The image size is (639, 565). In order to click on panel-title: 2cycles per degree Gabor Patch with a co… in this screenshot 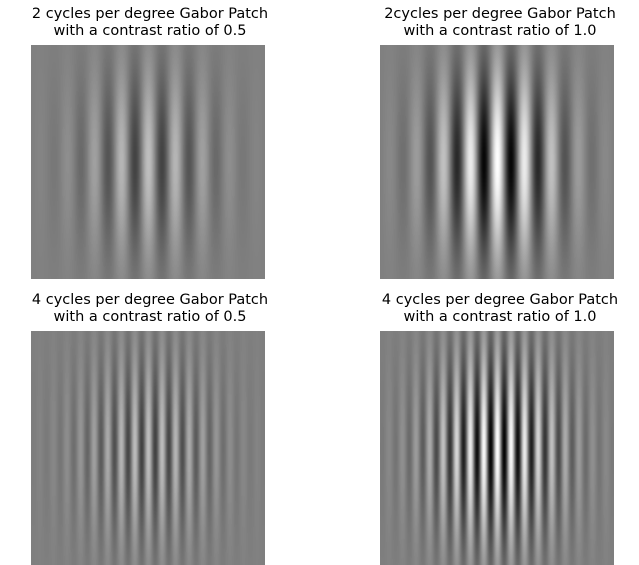, I will do `click(494, 23)`.